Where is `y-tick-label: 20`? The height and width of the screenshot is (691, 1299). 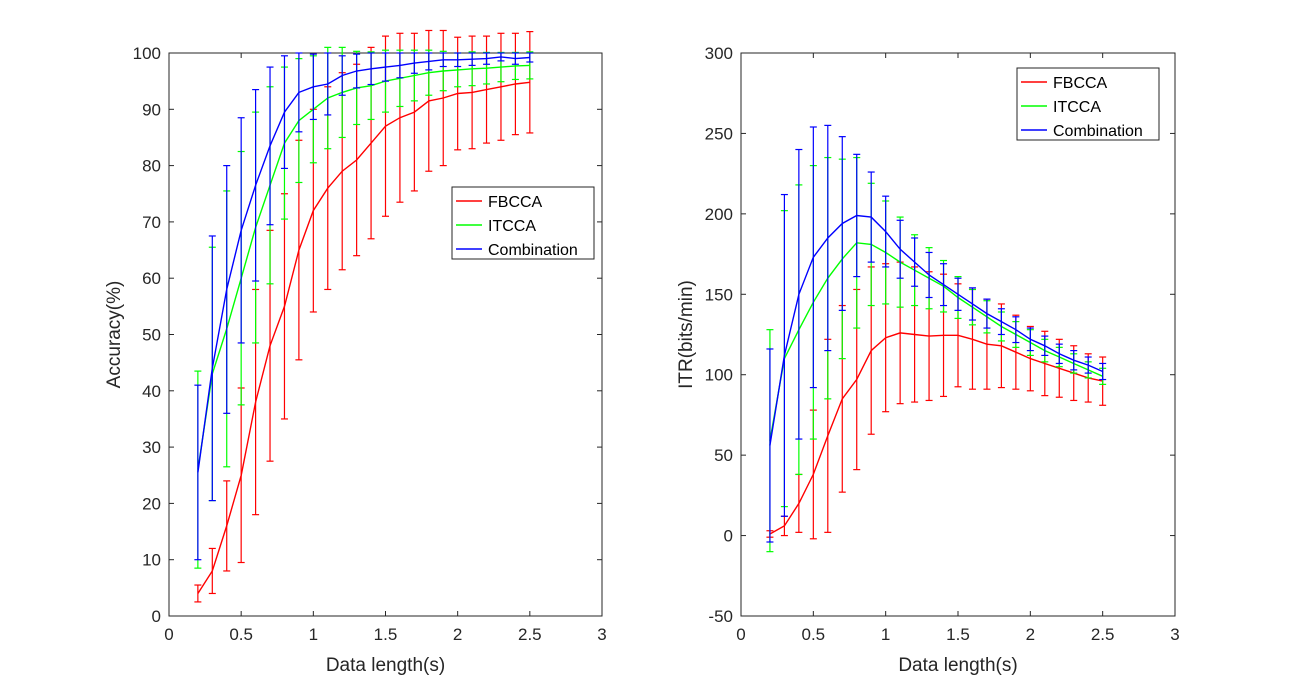
y-tick-label: 20 is located at coordinates (151, 503).